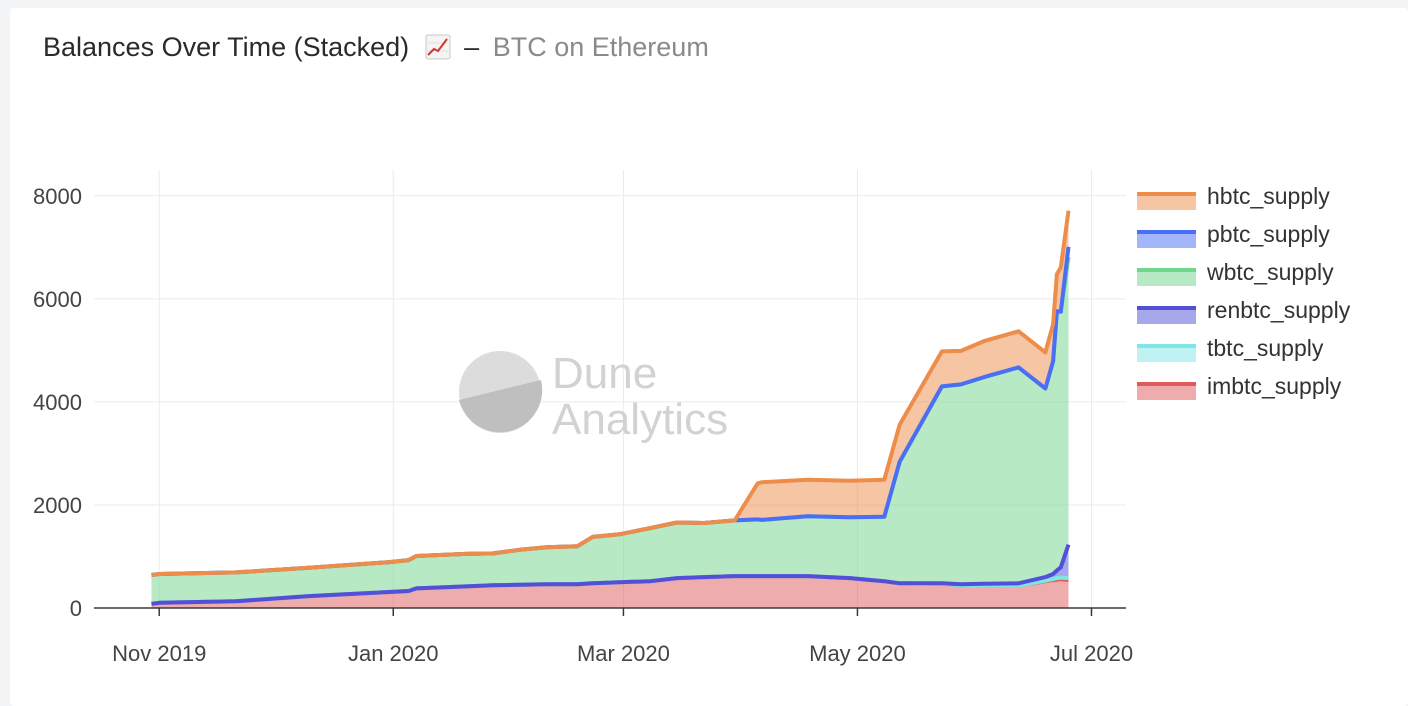  What do you see at coordinates (857, 653) in the screenshot?
I see `x-tick-label: May 2020` at bounding box center [857, 653].